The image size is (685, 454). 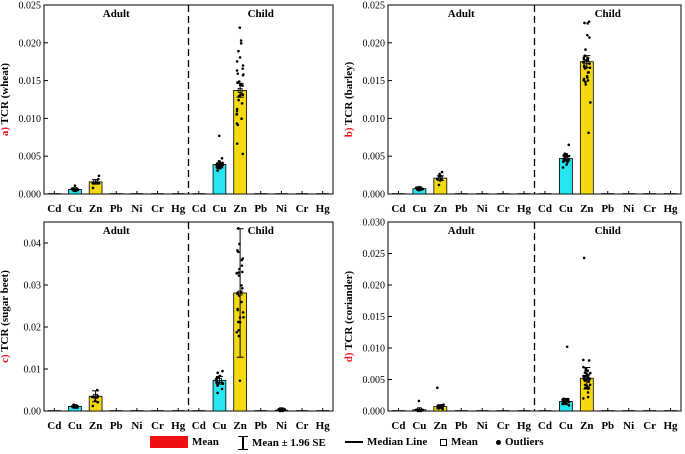 What do you see at coordinates (5, 312) in the screenshot?
I see `y-axis-title: TCR (sugar beet)` at bounding box center [5, 312].